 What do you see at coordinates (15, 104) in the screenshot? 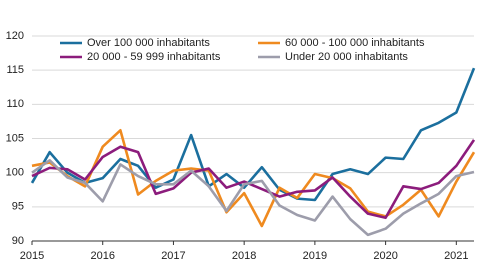
I see `y-tick-label: 110` at bounding box center [15, 104].